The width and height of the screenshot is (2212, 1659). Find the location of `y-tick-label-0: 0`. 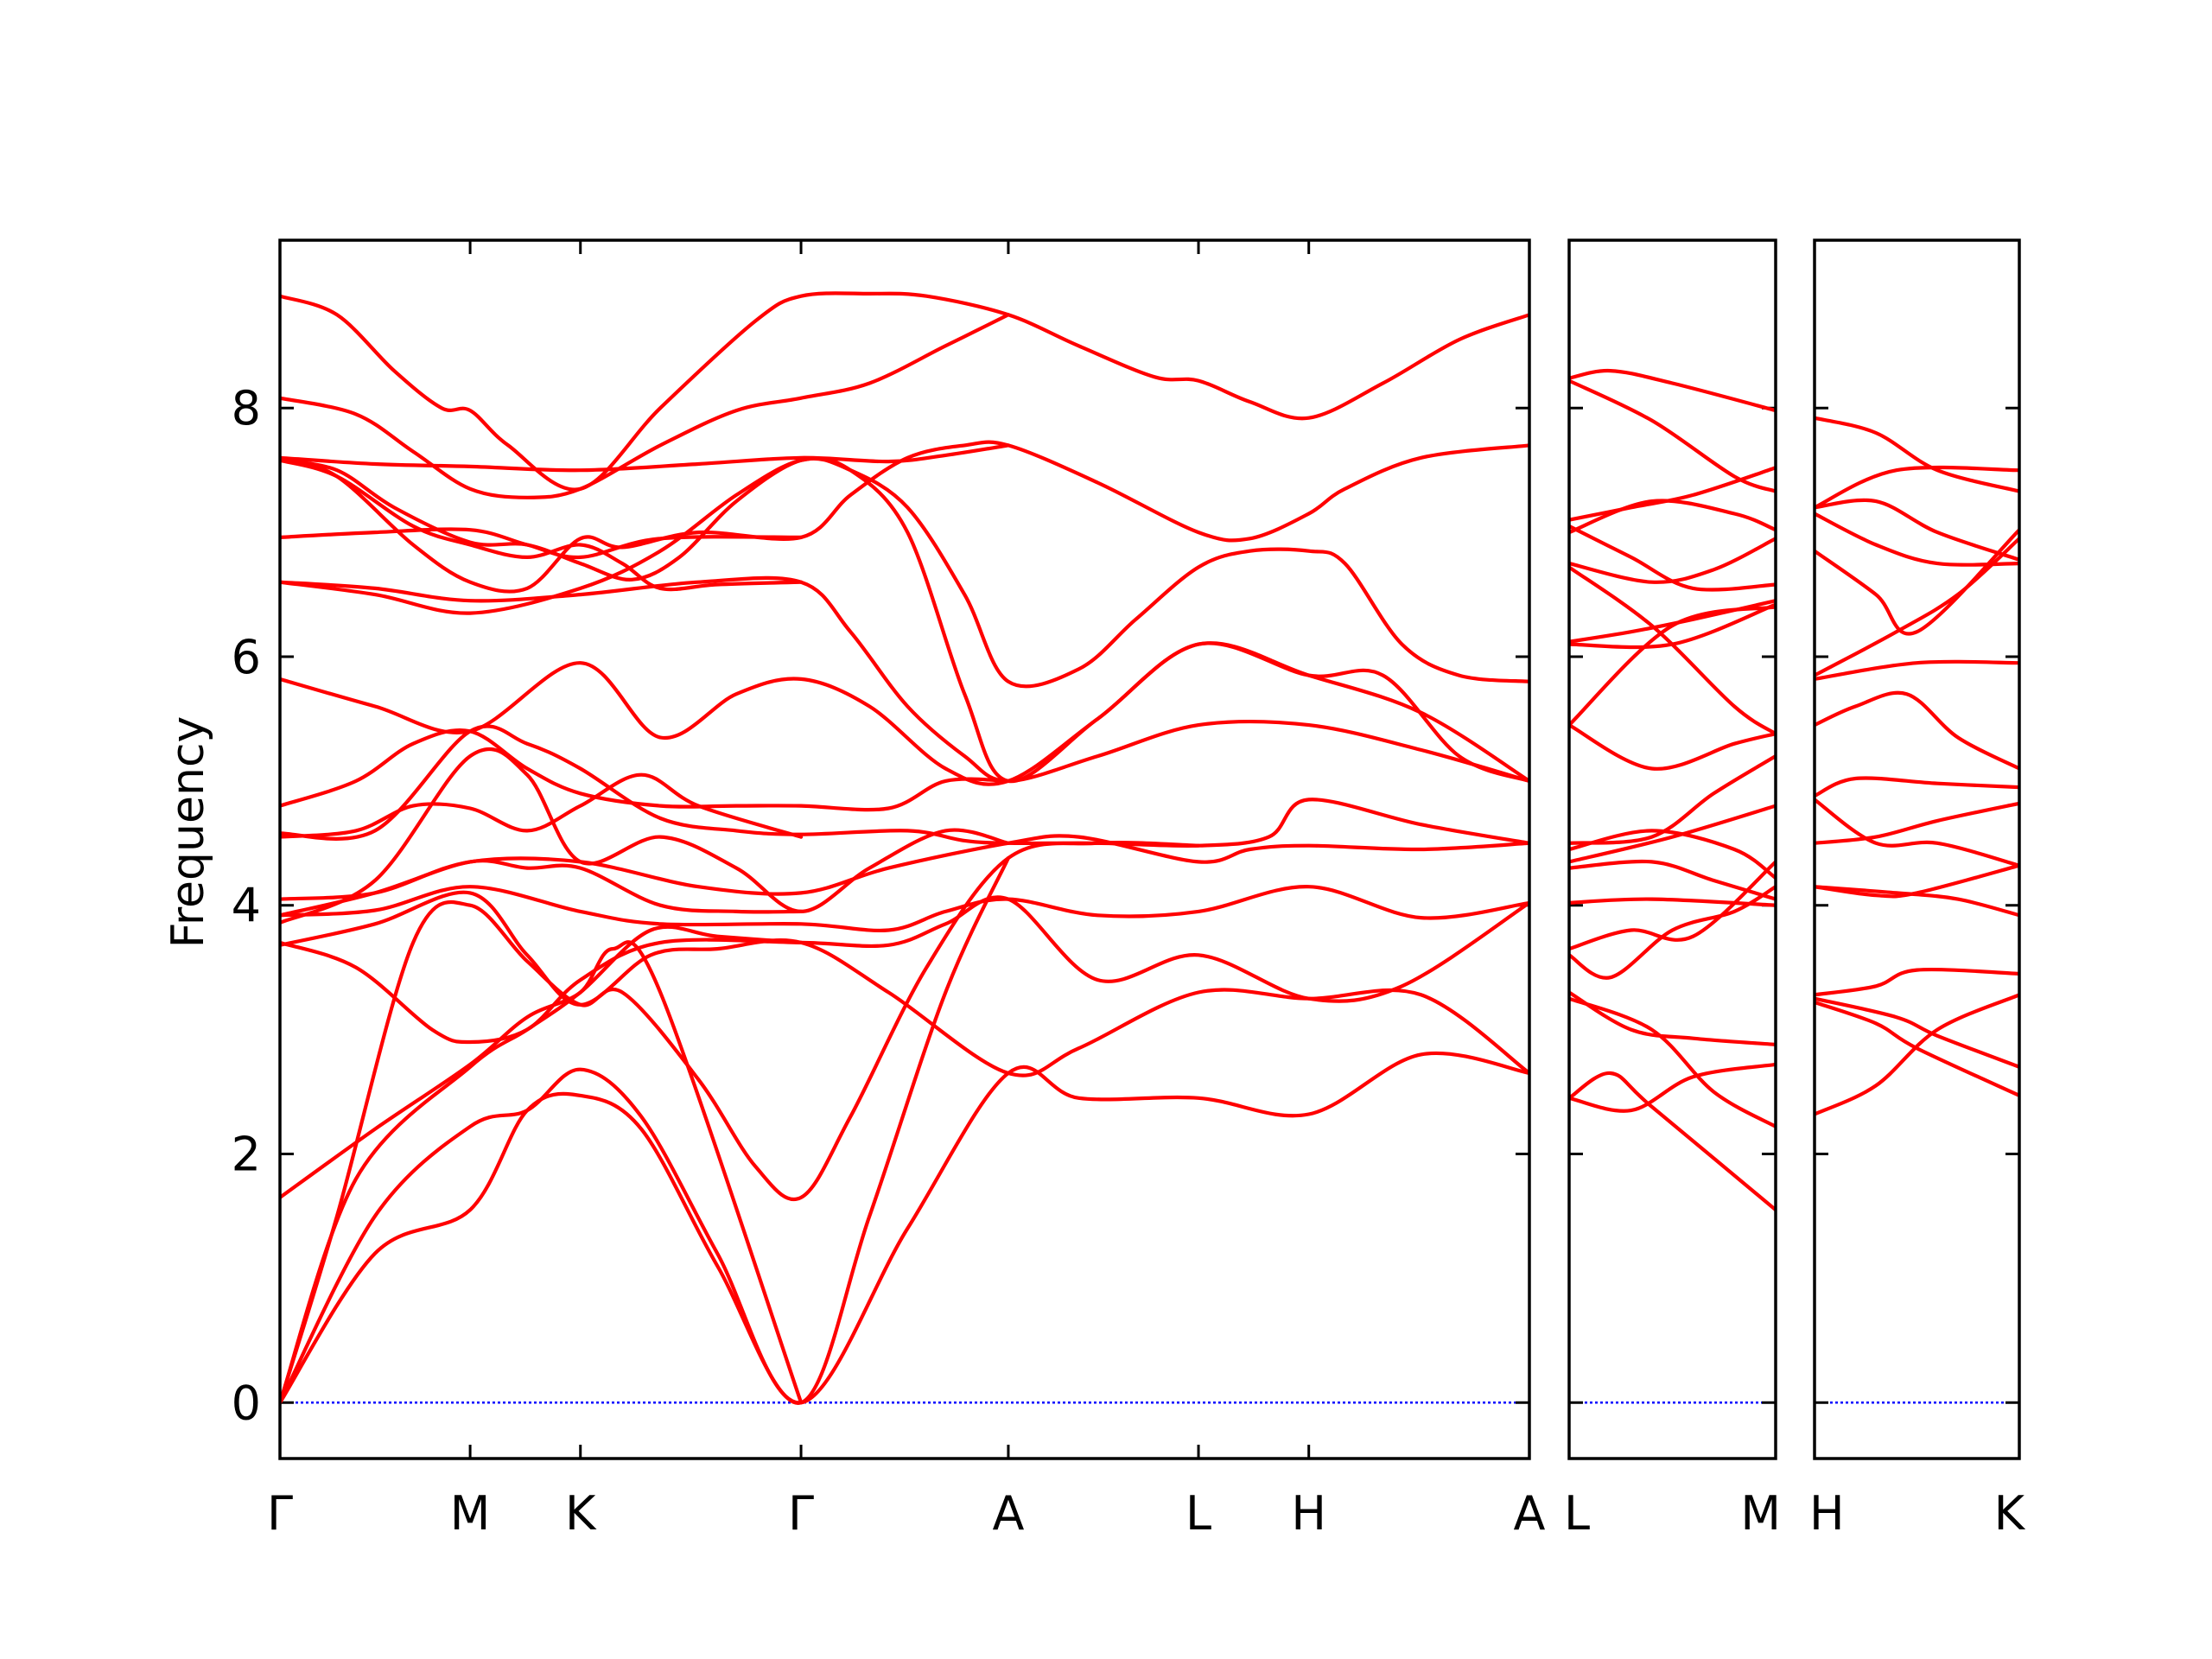

y-tick-label-0: 0 is located at coordinates (246, 1403).